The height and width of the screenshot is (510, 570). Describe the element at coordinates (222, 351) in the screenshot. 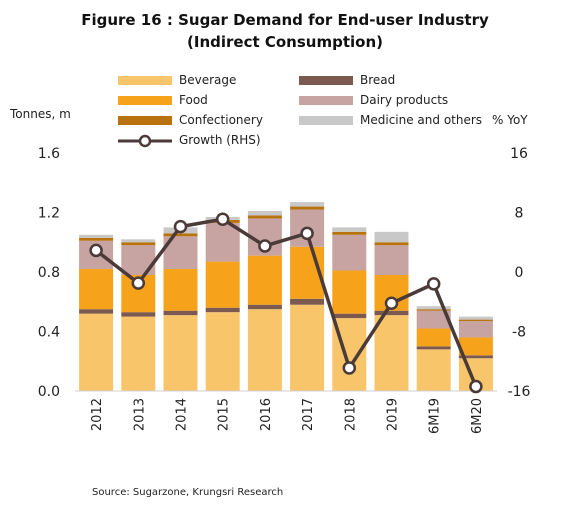

I see `bar-beverage-2015` at that location.